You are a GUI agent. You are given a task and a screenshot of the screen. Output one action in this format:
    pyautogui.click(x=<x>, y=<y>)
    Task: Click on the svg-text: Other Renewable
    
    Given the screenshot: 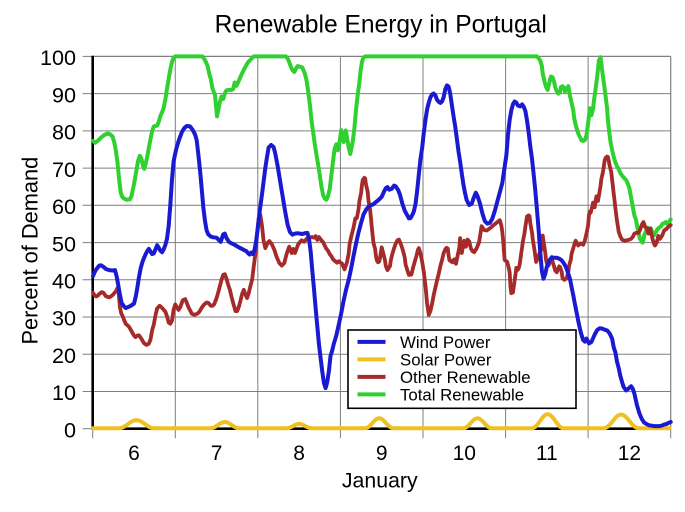 What is the action you would take?
    pyautogui.click(x=465, y=377)
    